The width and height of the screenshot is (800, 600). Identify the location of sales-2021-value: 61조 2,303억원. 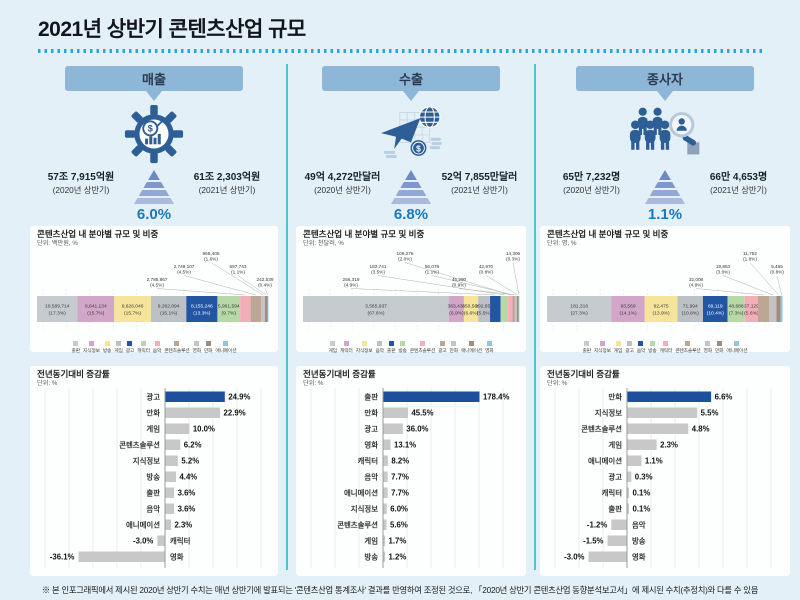
(227, 177).